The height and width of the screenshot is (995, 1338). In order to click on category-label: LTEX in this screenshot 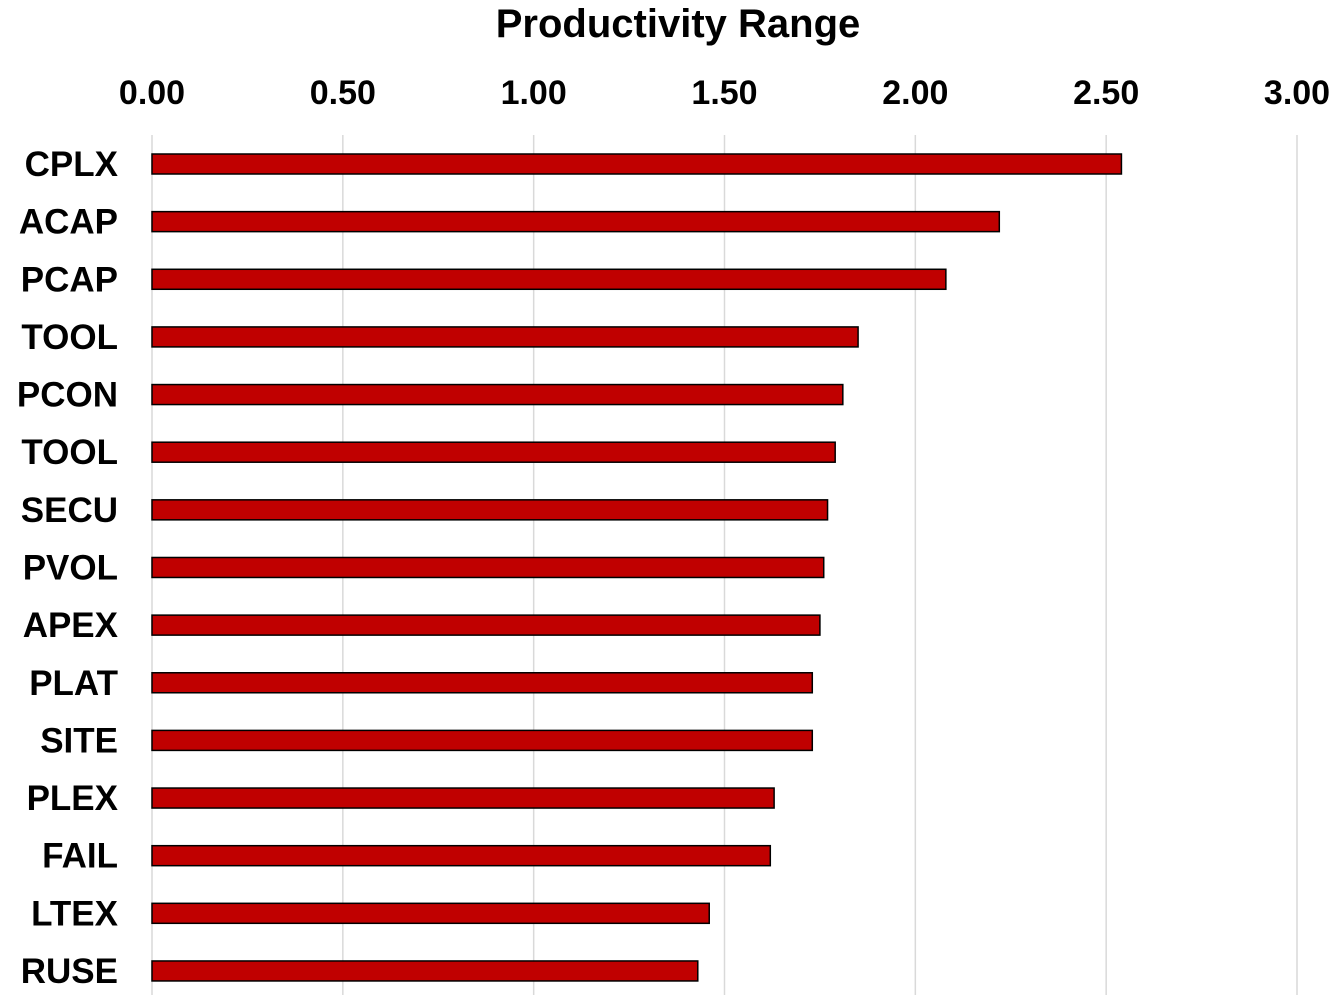, I will do `click(75, 913)`.